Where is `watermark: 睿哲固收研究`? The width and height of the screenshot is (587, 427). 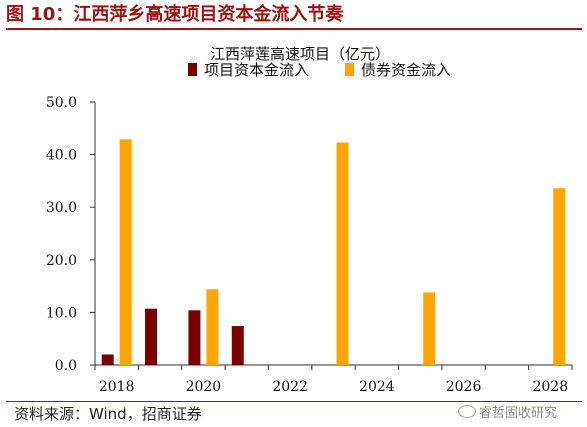
watermark: 睿哲固收研究 is located at coordinates (507, 414).